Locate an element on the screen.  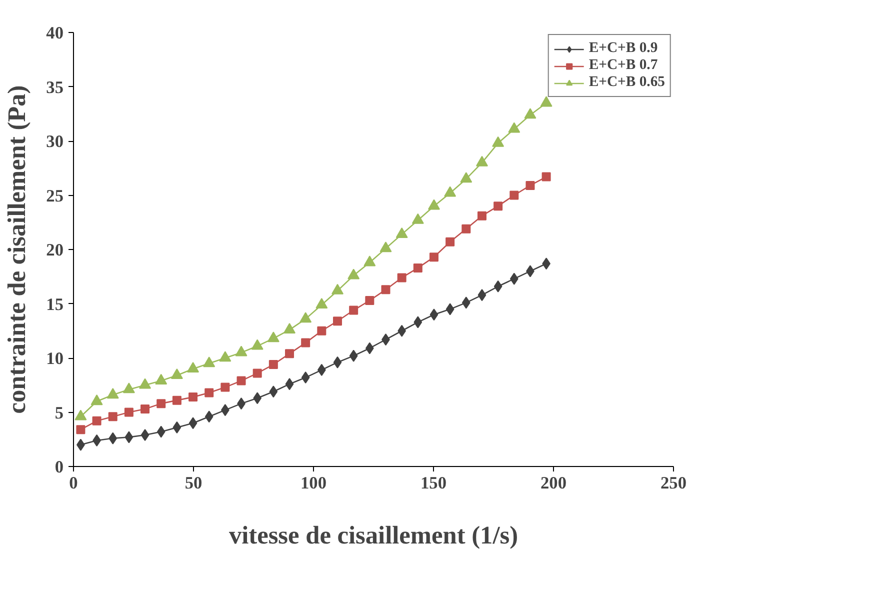
legend-label: E+C+B 0.9 is located at coordinates (623, 48).